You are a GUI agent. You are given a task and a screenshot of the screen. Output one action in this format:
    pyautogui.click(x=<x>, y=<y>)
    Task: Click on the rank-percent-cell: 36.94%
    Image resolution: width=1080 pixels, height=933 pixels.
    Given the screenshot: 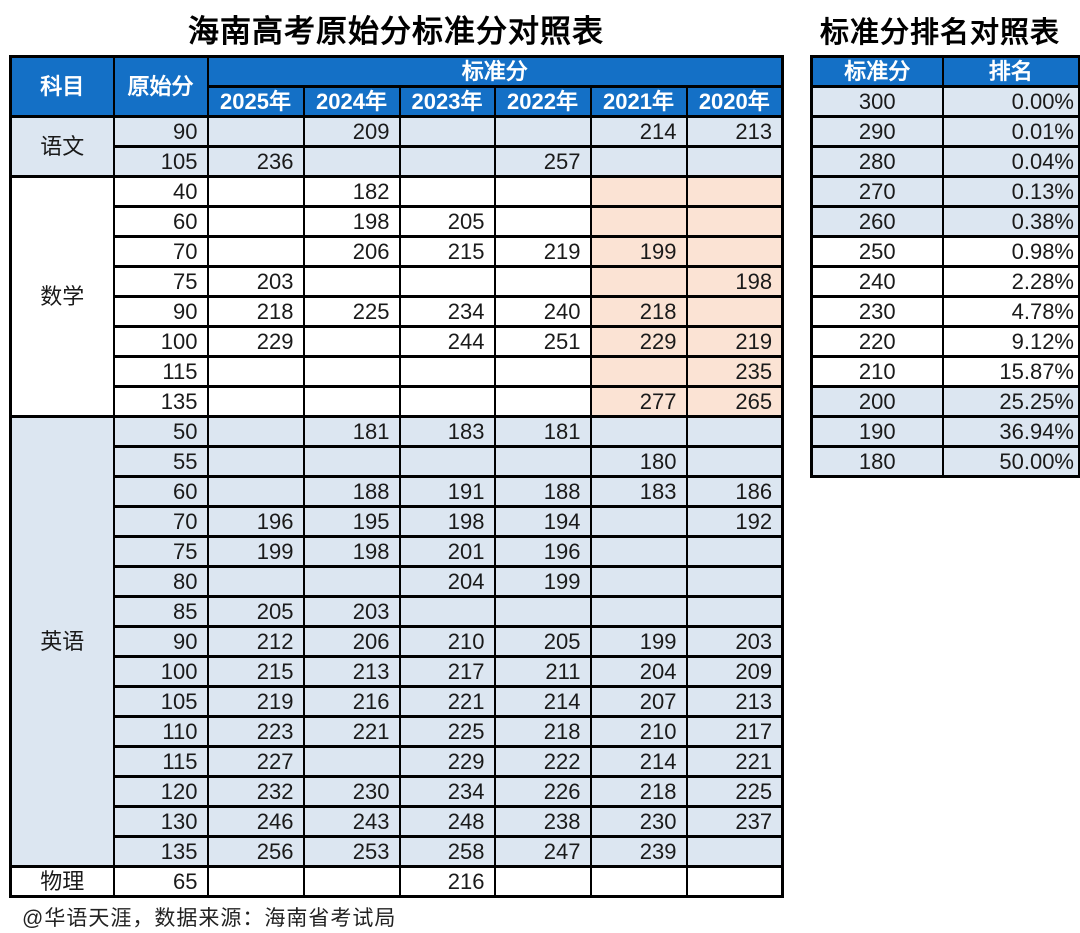 What is the action you would take?
    pyautogui.click(x=1010, y=431)
    